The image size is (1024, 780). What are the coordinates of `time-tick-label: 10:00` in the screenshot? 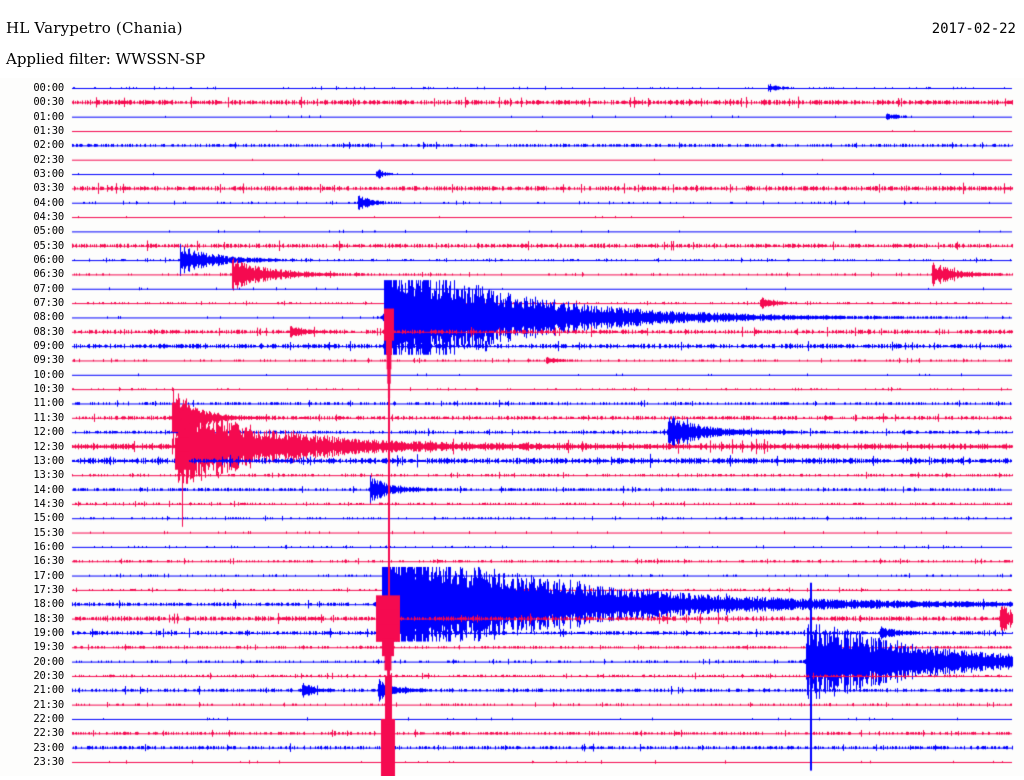 It's located at (48, 374).